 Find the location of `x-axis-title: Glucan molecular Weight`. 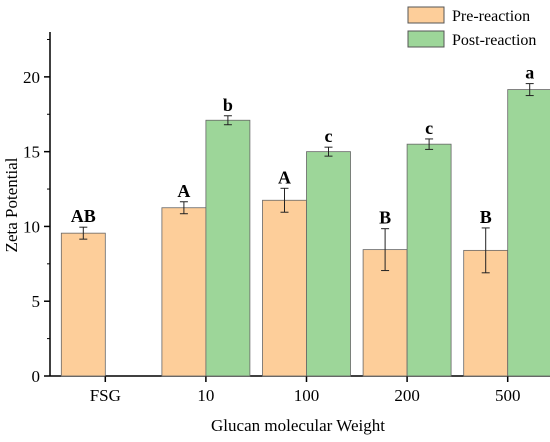

x-axis-title: Glucan molecular Weight is located at coordinates (298, 425).